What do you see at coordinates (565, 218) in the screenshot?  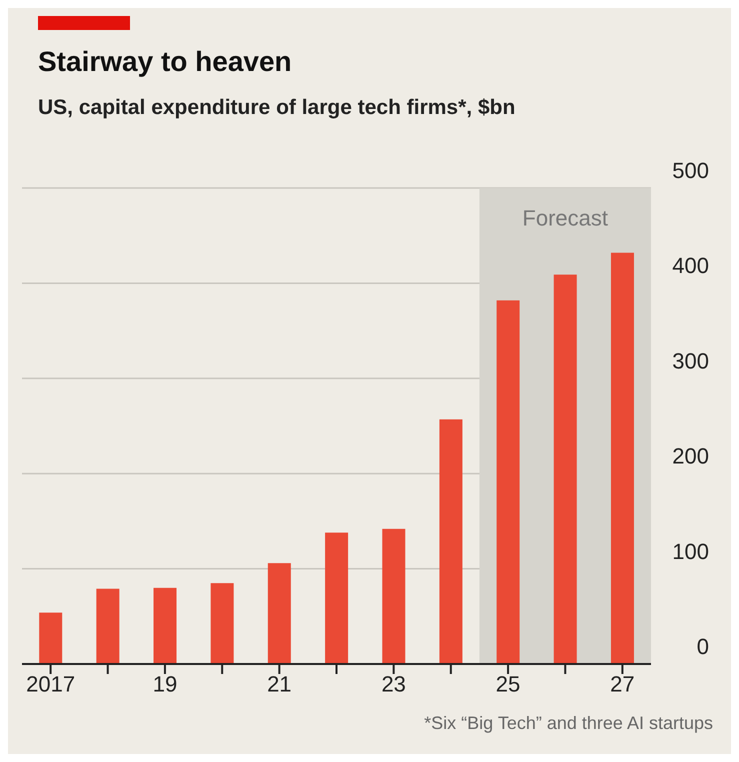 I see `band-label: Forecast` at bounding box center [565, 218].